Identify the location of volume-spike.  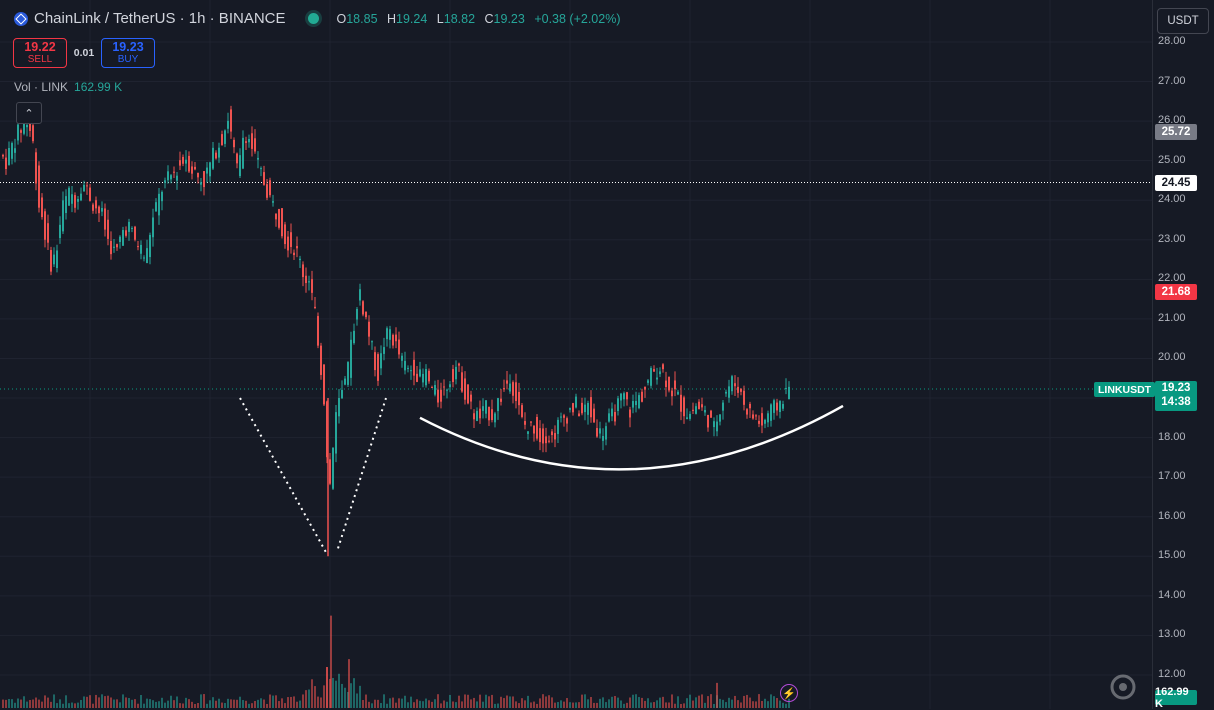
(327, 687).